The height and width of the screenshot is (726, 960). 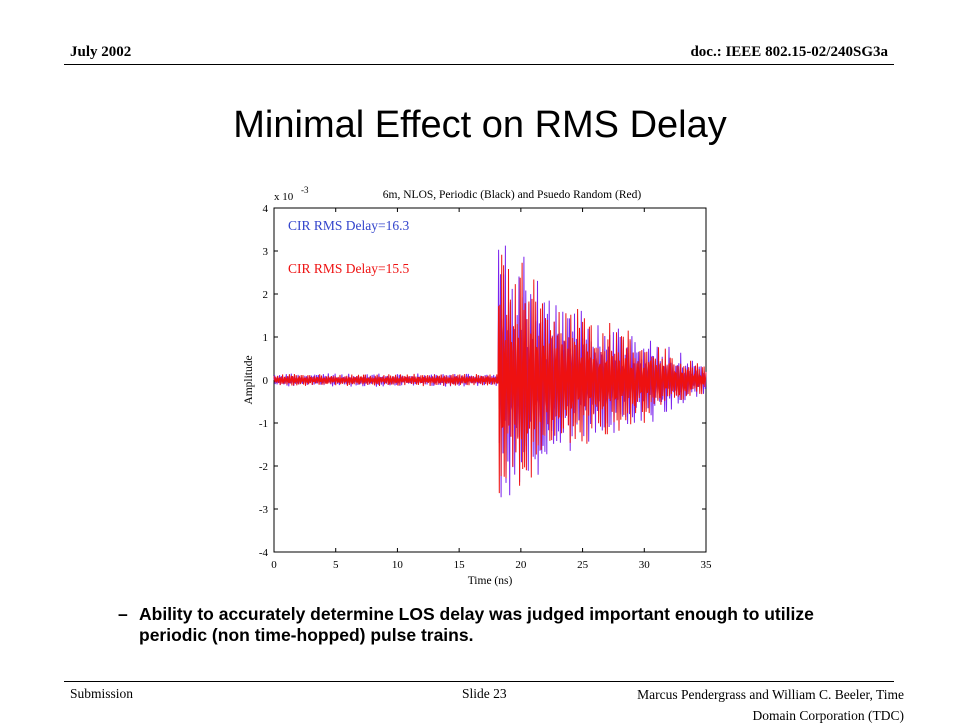 What do you see at coordinates (828, 715) in the screenshot?
I see `footer-authors-line2: Domain Corporation (TDC)` at bounding box center [828, 715].